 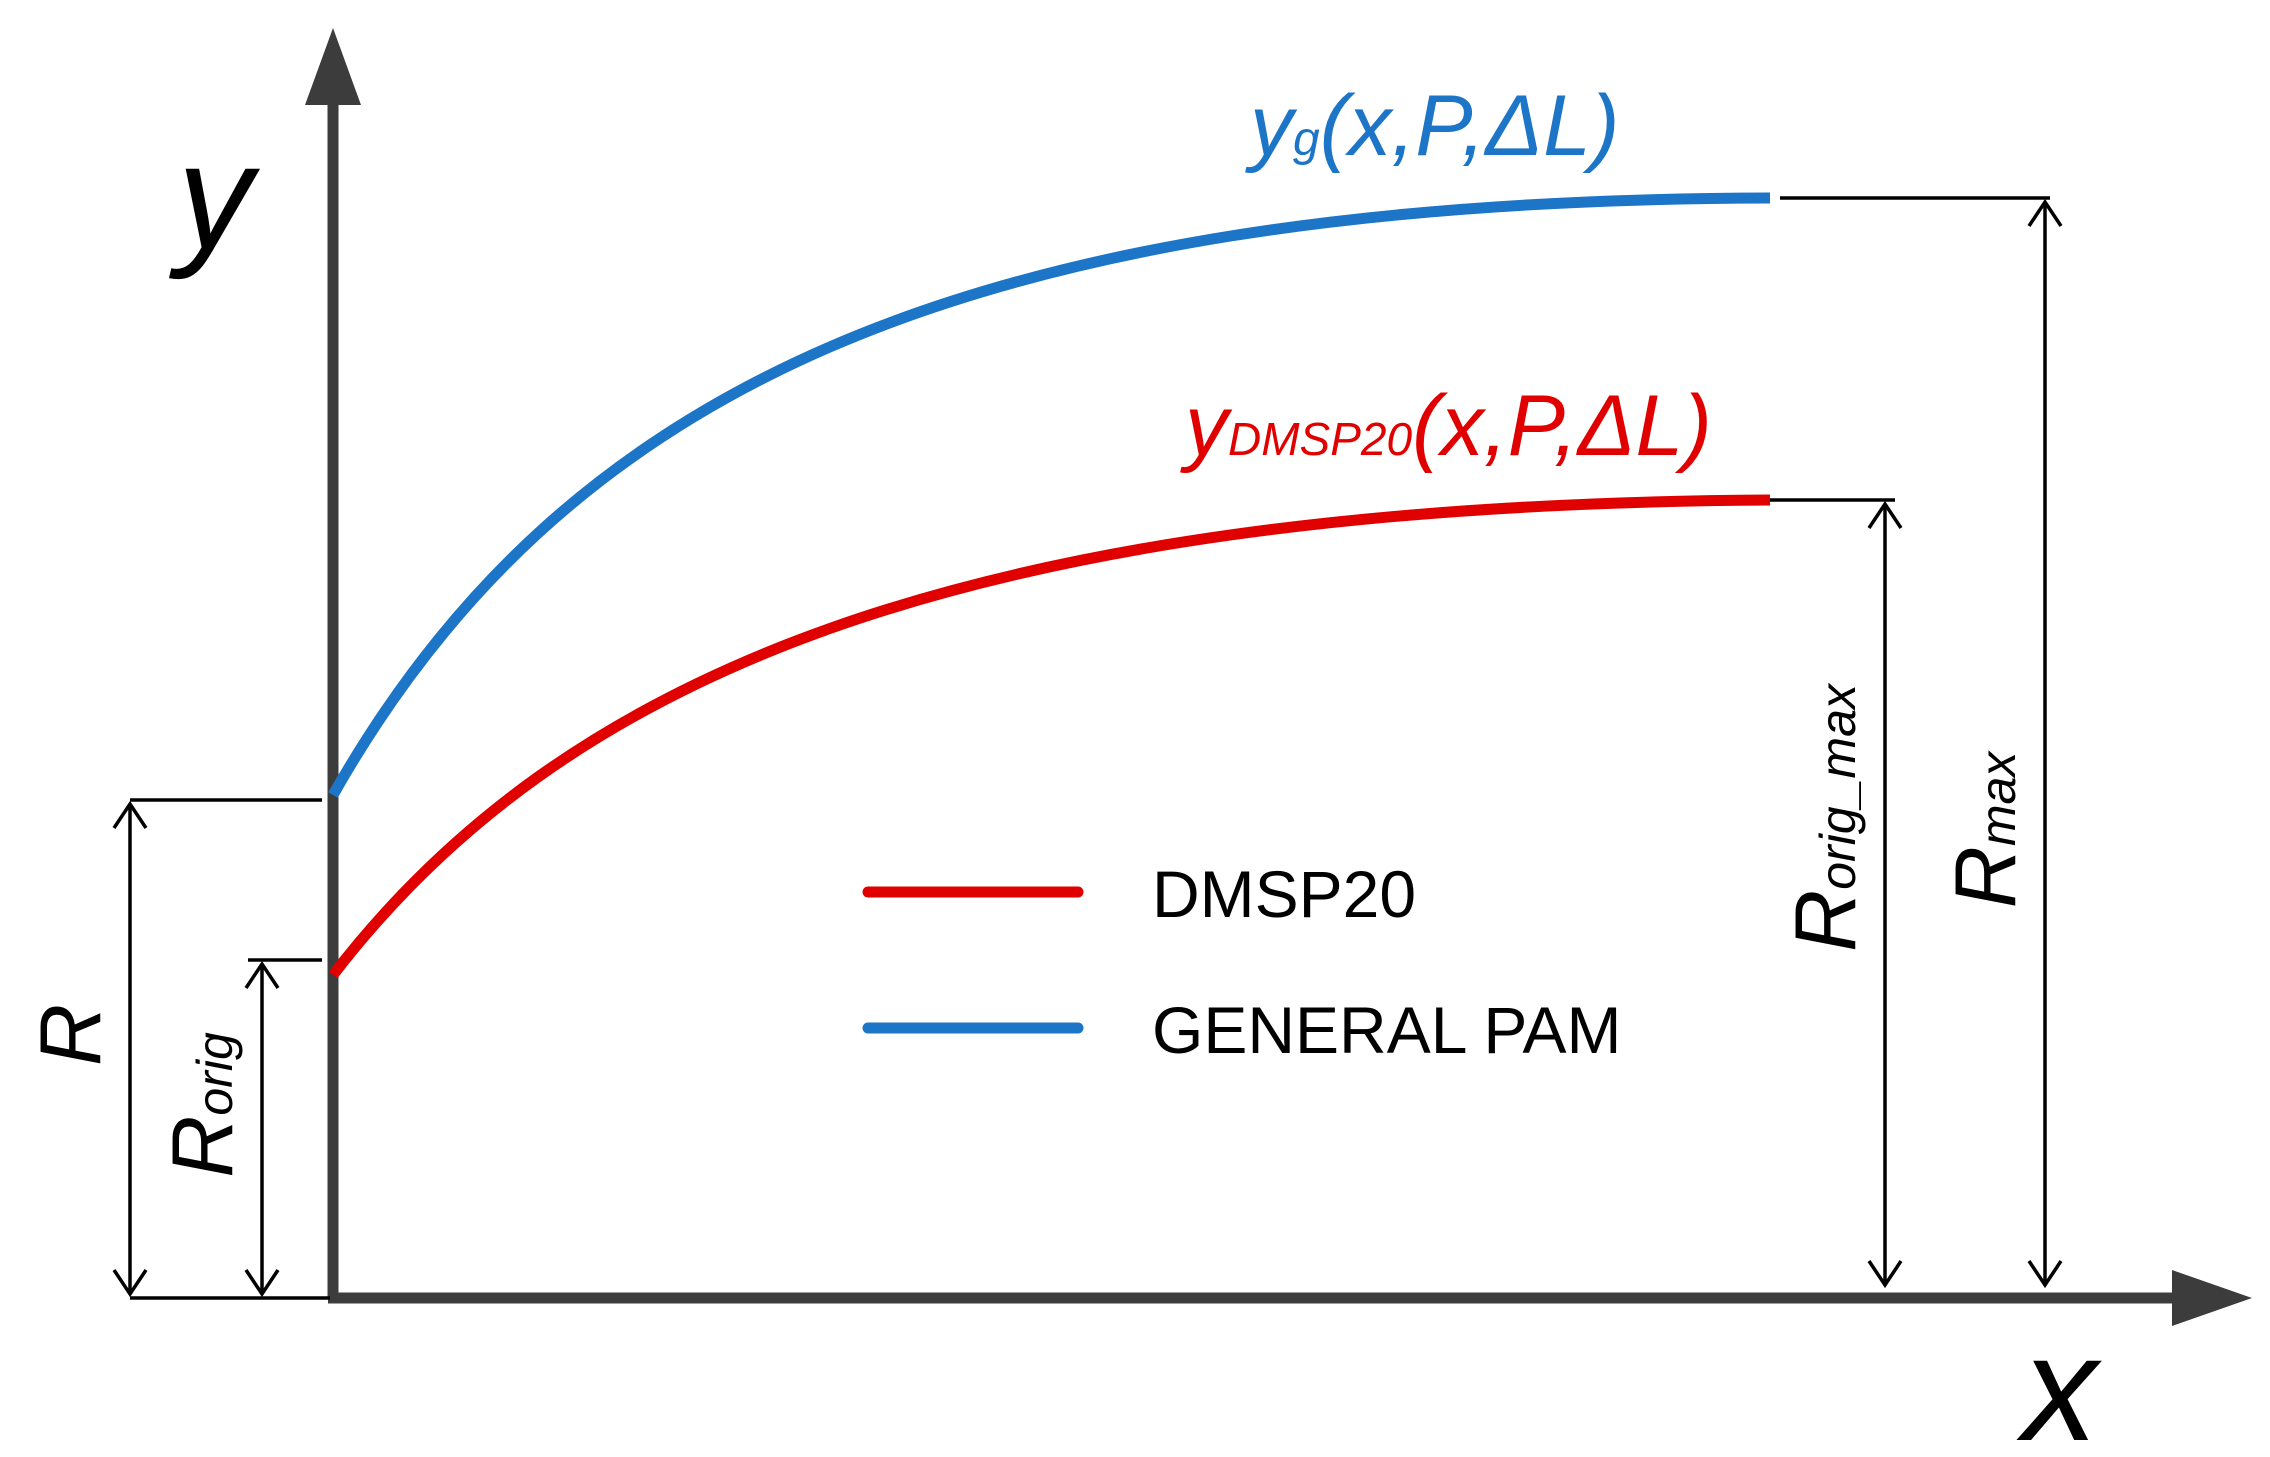 What do you see at coordinates (1470, 126) in the screenshot?
I see `general-args: (x,P,ΔL)` at bounding box center [1470, 126].